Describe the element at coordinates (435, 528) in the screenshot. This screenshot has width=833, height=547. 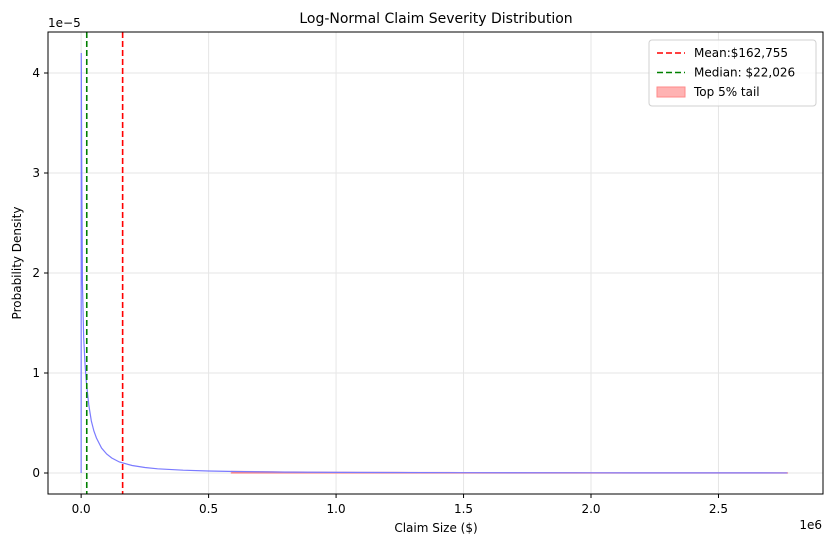
I see `x-axis-label: Claim Size ($)` at that location.